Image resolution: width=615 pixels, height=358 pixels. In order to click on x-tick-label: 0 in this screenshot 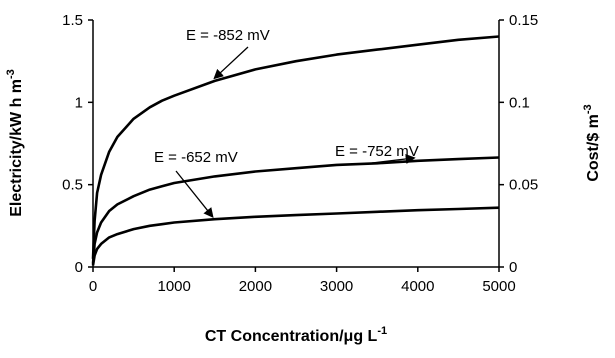, I will do `click(93, 286)`.